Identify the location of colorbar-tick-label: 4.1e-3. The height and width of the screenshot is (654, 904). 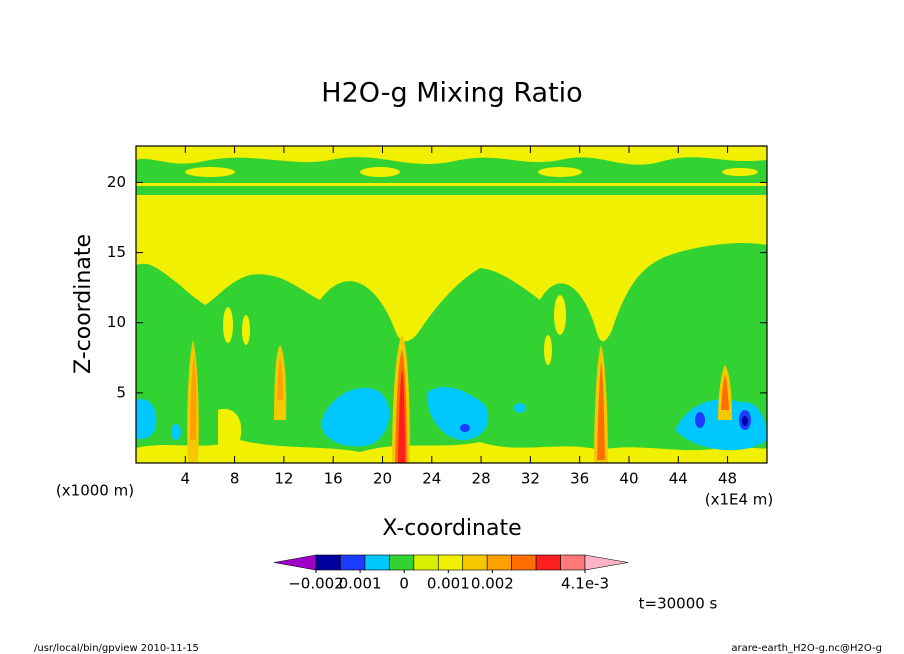
(585, 584).